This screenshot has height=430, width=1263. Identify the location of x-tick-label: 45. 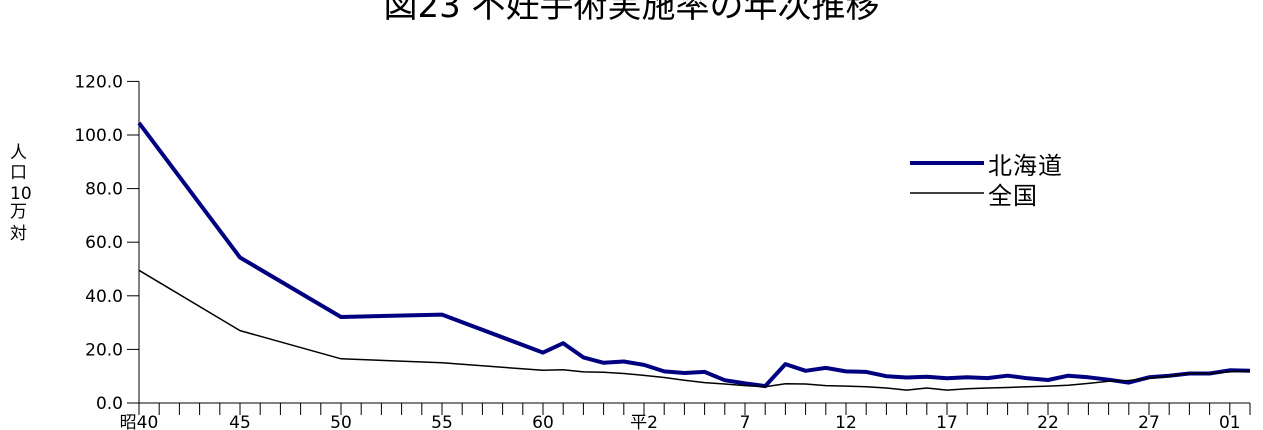
(240, 421).